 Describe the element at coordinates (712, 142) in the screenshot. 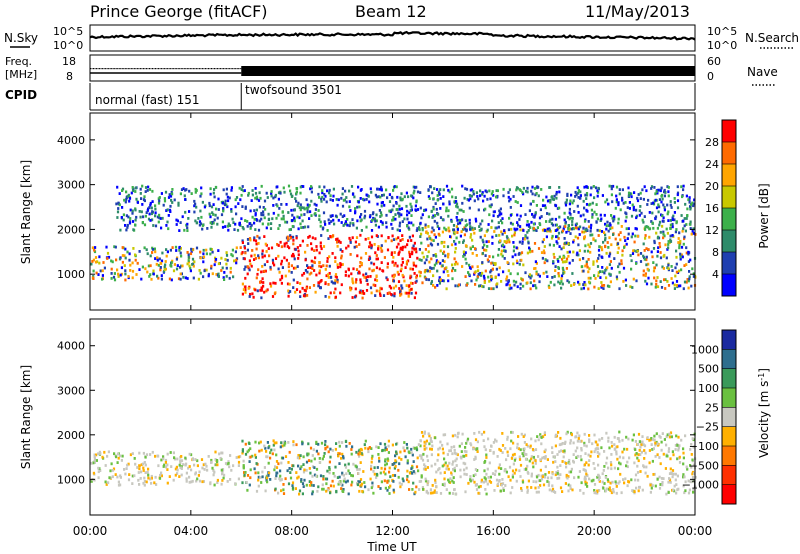

I see `colorbar-tick: 28` at that location.